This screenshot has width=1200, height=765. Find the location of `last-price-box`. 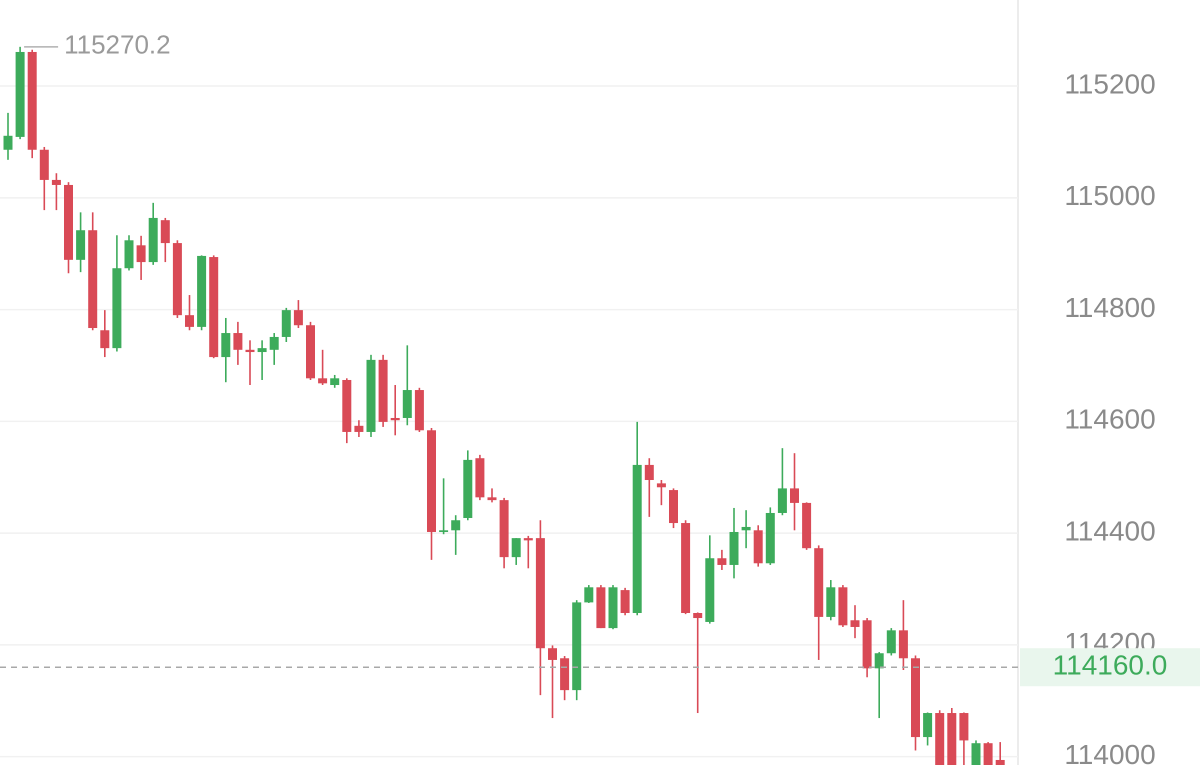

last-price-box is located at coordinates (1110, 667).